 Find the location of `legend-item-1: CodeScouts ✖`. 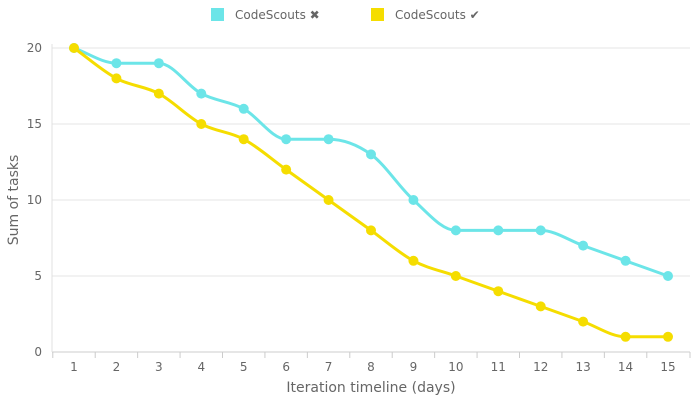

legend-item-1: CodeScouts ✖ is located at coordinates (265, 15).